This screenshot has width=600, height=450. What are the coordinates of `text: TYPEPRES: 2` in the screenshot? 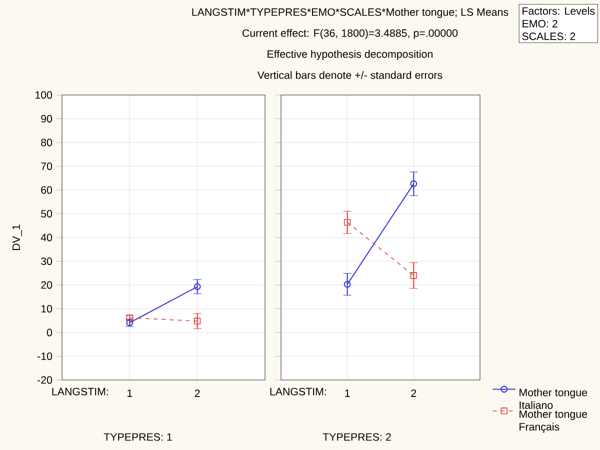 It's located at (356, 437).